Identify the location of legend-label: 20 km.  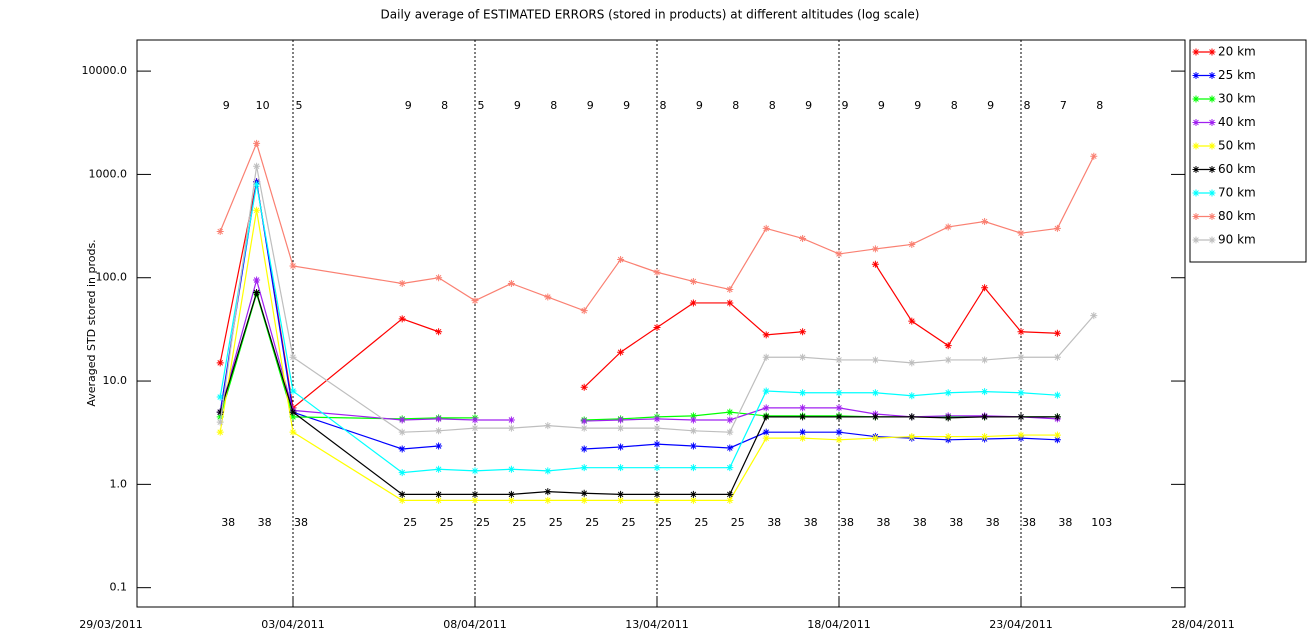
(1237, 52).